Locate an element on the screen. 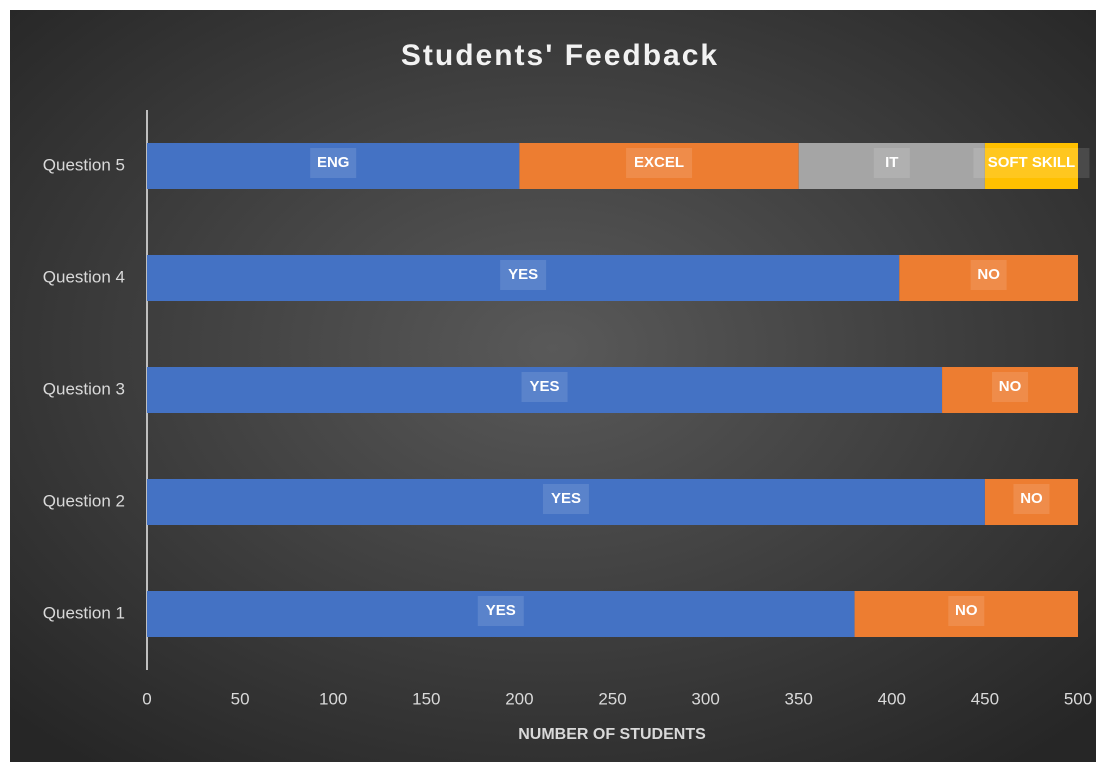 This screenshot has height=770, width=1106. y-tick-label: Question 4 is located at coordinates (84, 276).